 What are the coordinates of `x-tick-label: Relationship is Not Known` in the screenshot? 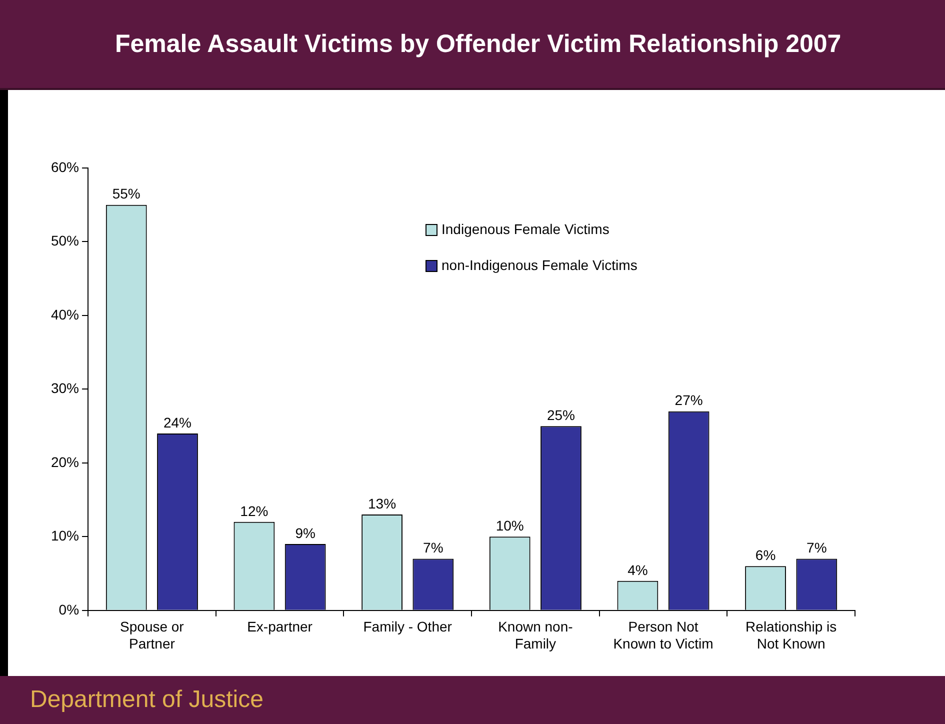 It's located at (791, 635).